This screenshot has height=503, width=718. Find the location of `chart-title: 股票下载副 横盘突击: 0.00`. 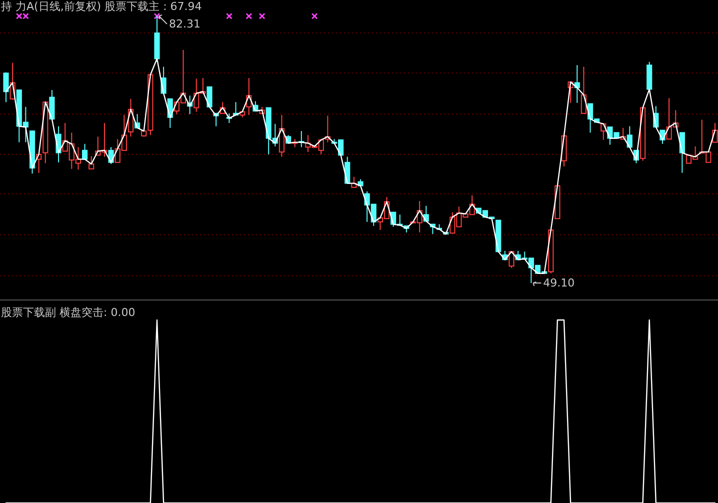

chart-title: 股票下载副 横盘突击: 0.00 is located at coordinates (68, 312).